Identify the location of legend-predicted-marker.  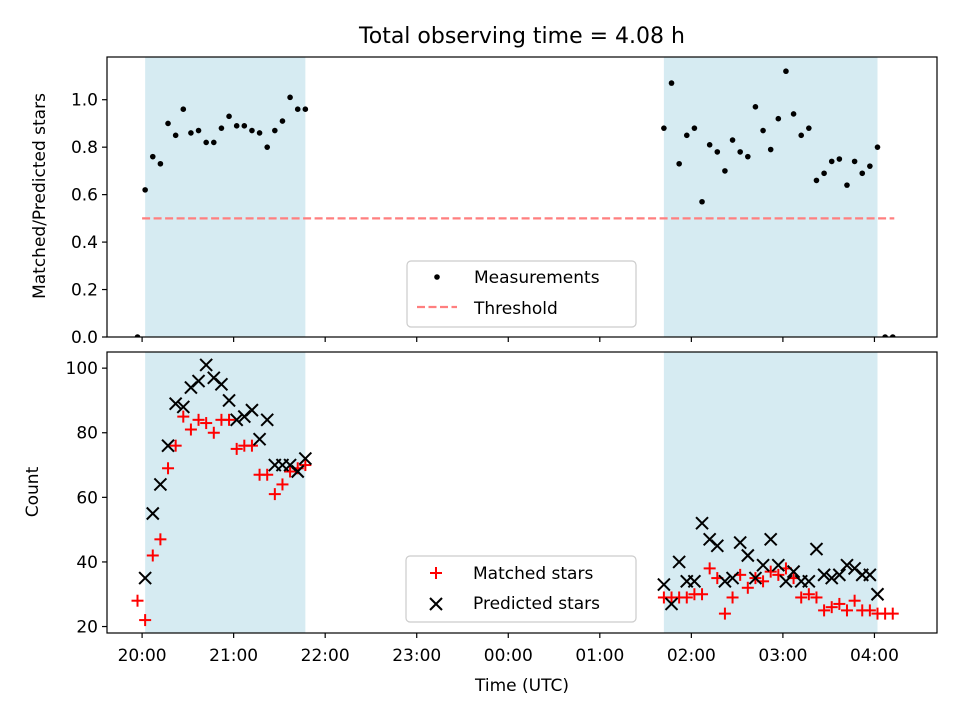
(436, 604).